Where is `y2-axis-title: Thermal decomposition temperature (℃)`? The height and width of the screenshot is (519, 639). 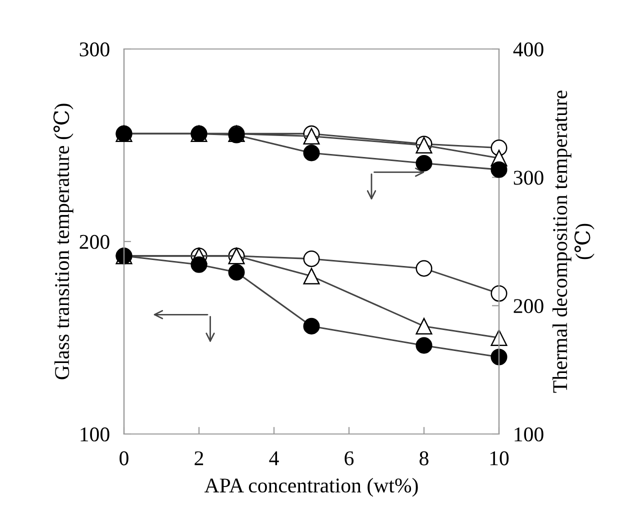
y2-axis-title: Thermal decomposition temperature (℃) is located at coordinates (573, 241).